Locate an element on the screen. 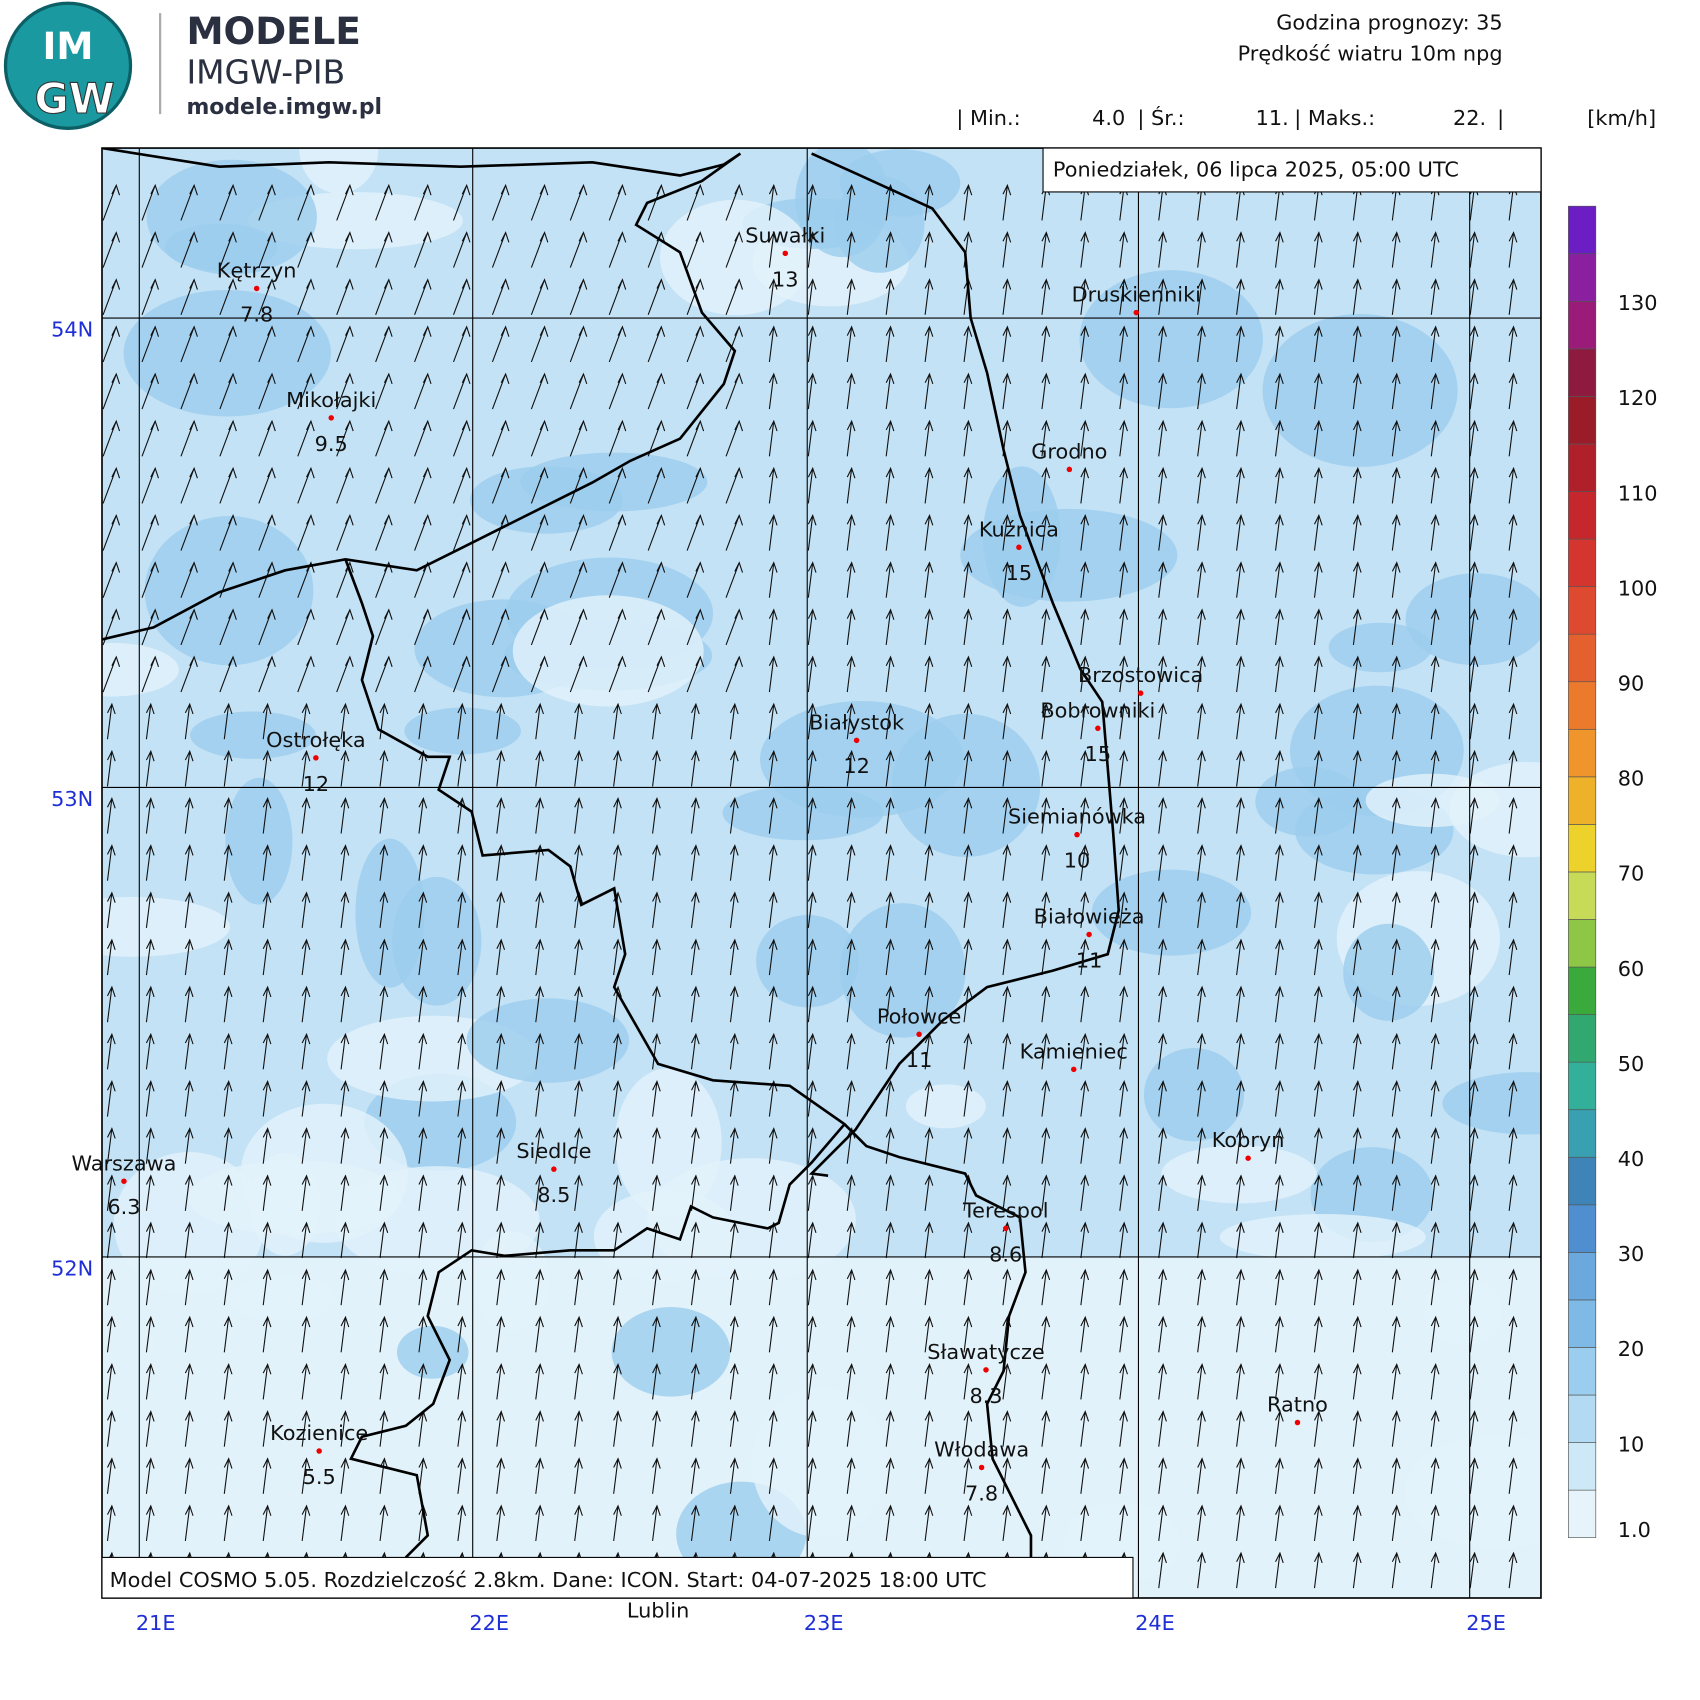  colorbar-tick-label: 50 is located at coordinates (1631, 1064).